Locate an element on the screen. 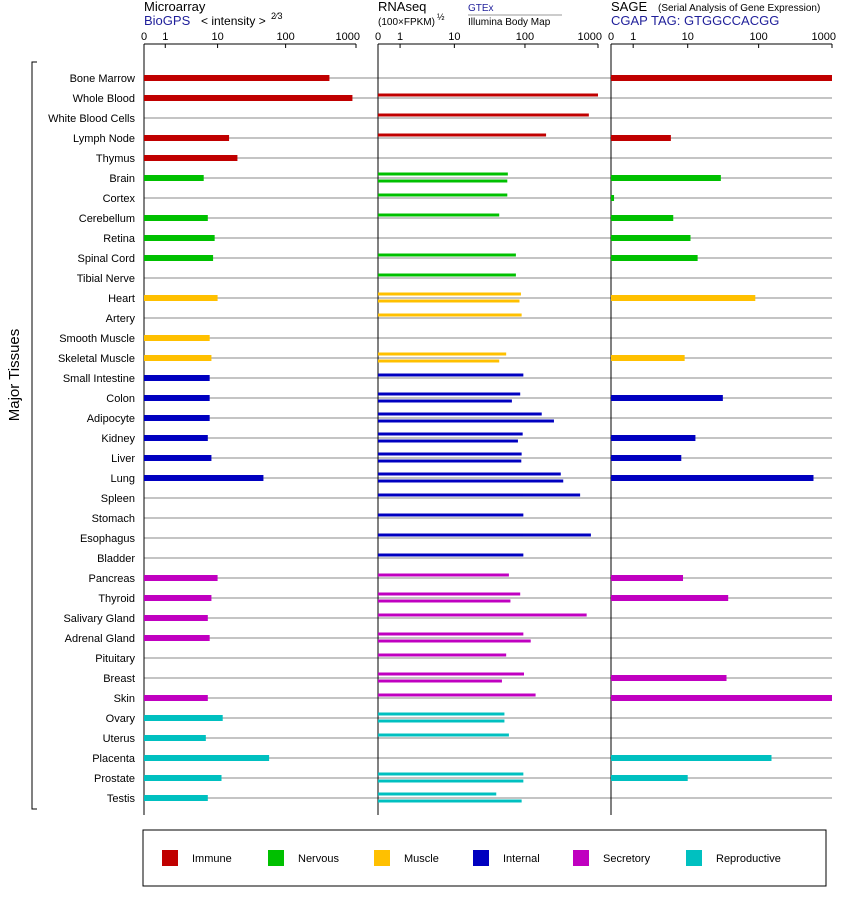 The width and height of the screenshot is (842, 900). tissue-label: Cerebellum is located at coordinates (107, 219).